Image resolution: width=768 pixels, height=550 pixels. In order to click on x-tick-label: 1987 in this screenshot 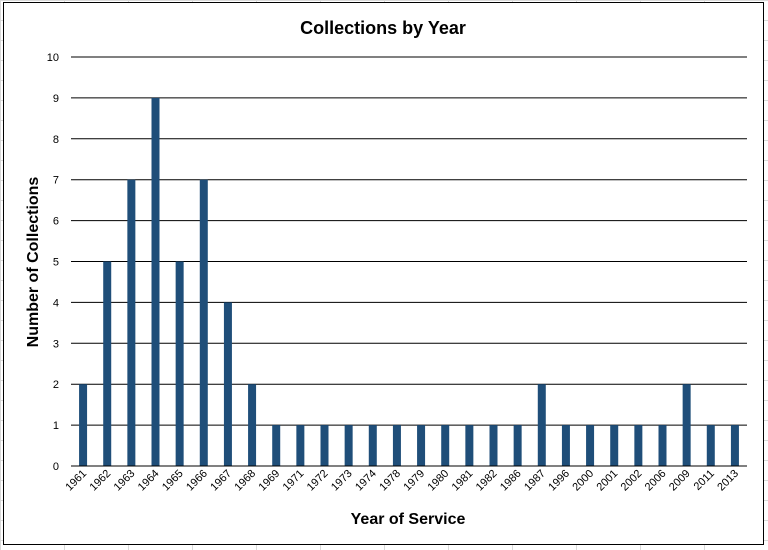, I will do `click(535, 481)`.